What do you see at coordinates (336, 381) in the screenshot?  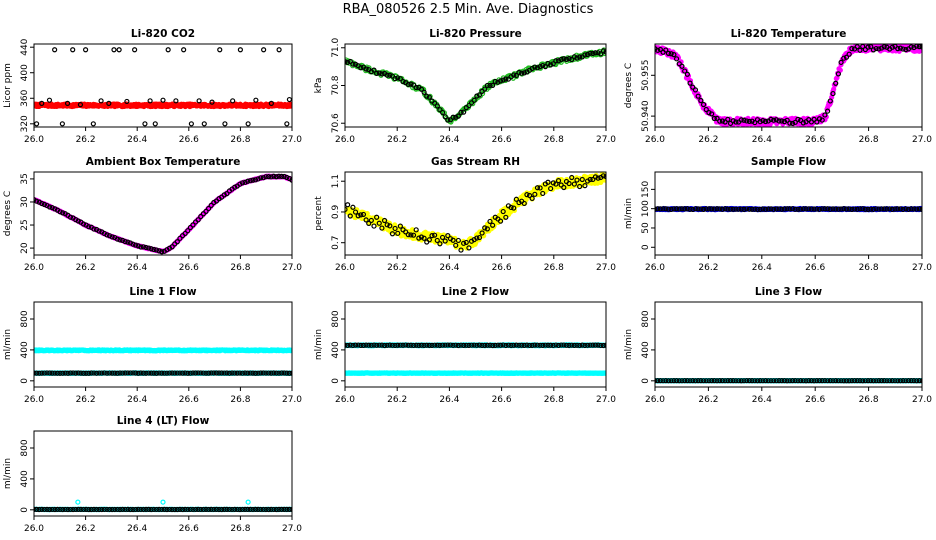 I see `y-tick-label: 0` at bounding box center [336, 381].